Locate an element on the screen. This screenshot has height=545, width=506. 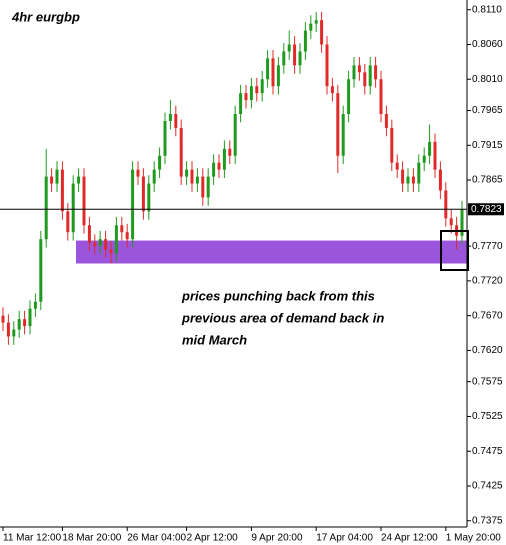
y-tick-label: 0.7965 is located at coordinates (487, 110).